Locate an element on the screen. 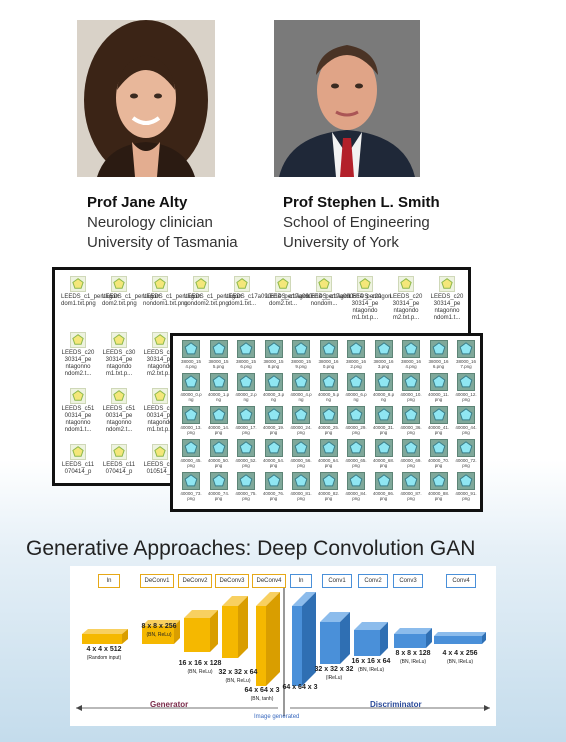  file-item: 40000_4.p ng is located at coordinates (301, 387).